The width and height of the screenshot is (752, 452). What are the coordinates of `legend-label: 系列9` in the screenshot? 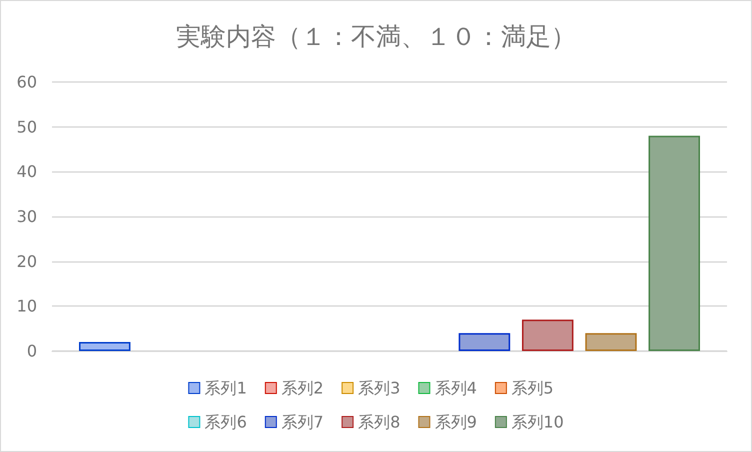 It's located at (455, 422).